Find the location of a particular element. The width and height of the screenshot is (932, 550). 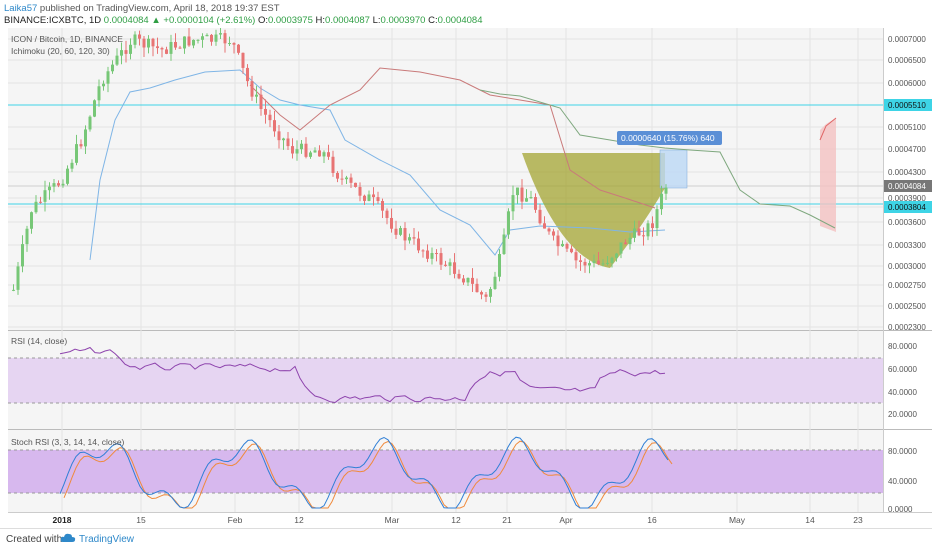

time-axis-label: Feb is located at coordinates (235, 520).